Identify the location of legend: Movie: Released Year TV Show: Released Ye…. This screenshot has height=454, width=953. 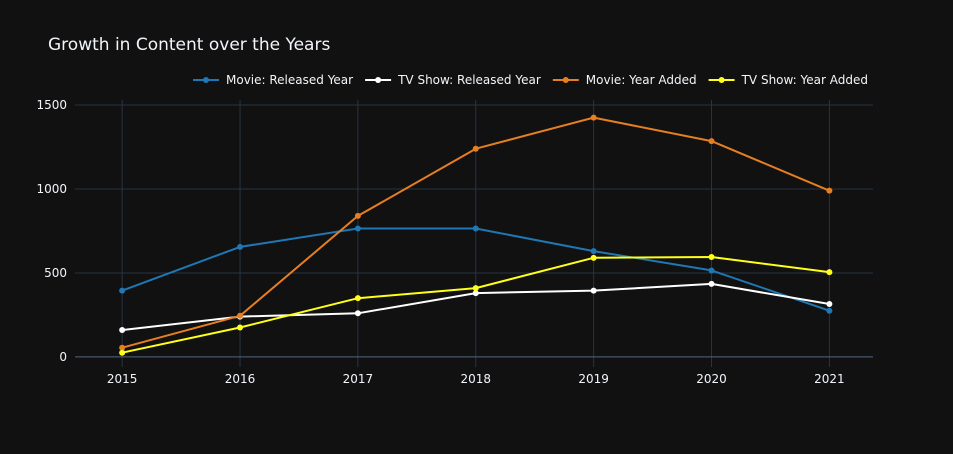
(530, 80).